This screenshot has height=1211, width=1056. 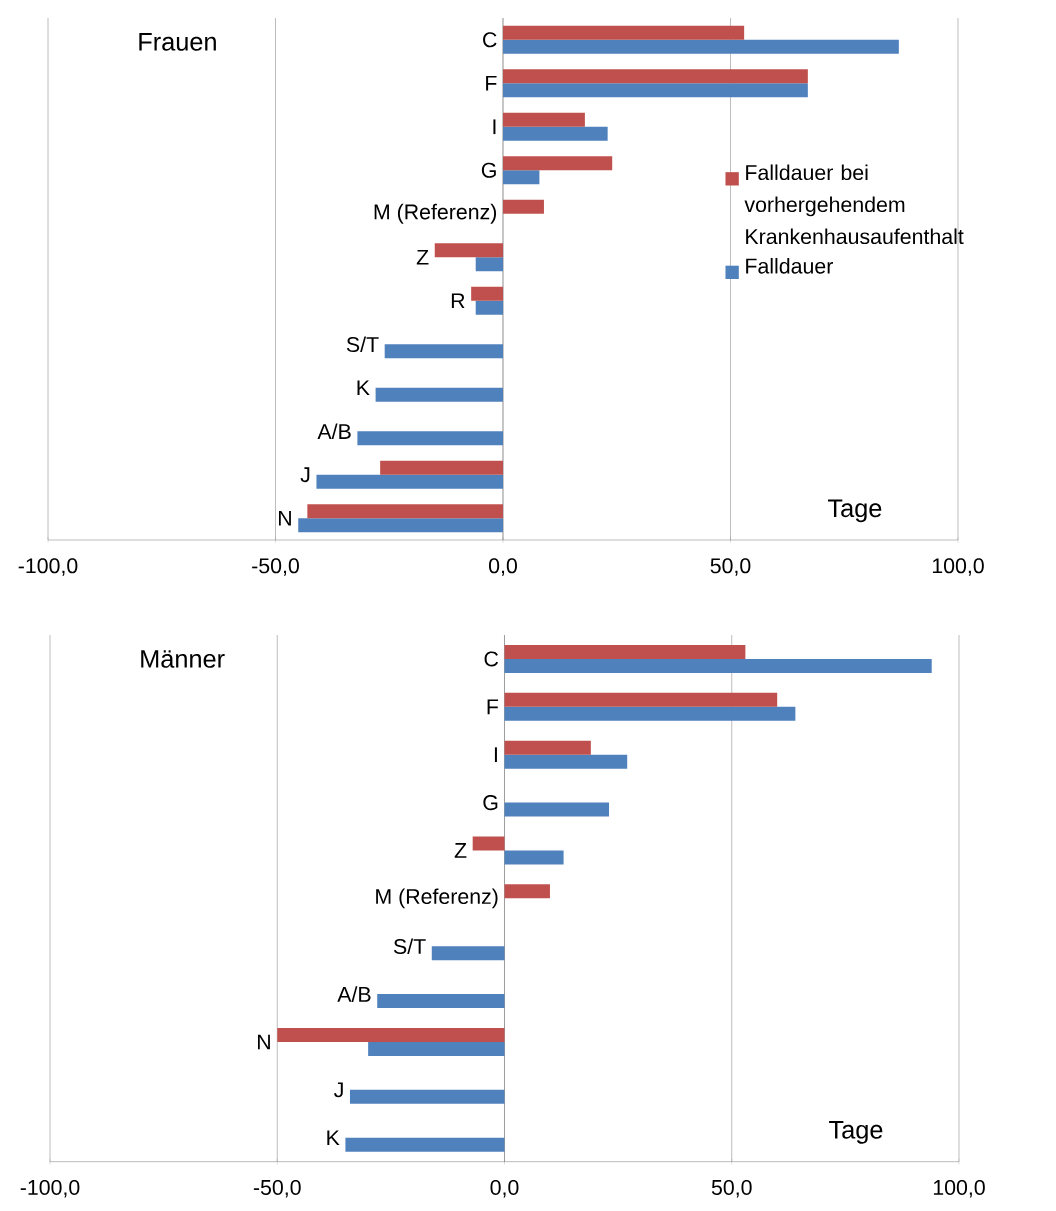 What do you see at coordinates (789, 265) in the screenshot?
I see `legend-label: Falldauer` at bounding box center [789, 265].